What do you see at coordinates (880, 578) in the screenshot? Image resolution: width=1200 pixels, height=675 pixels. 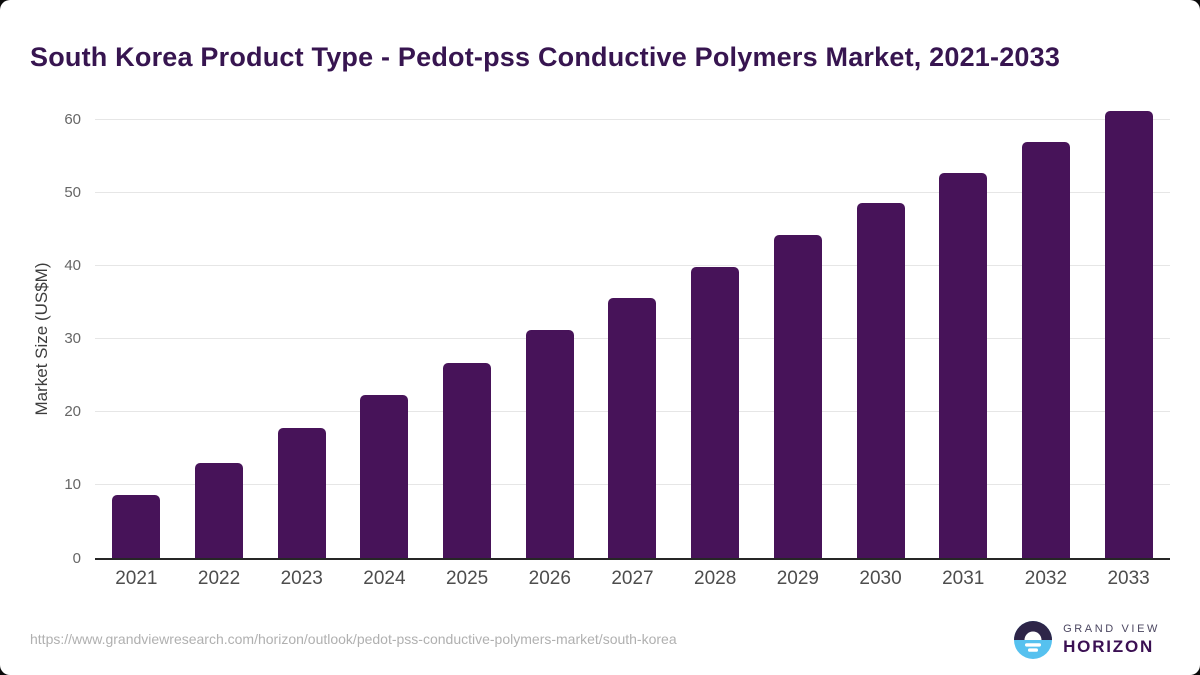 I see `x-tick-label-2030: 2030` at bounding box center [880, 578].